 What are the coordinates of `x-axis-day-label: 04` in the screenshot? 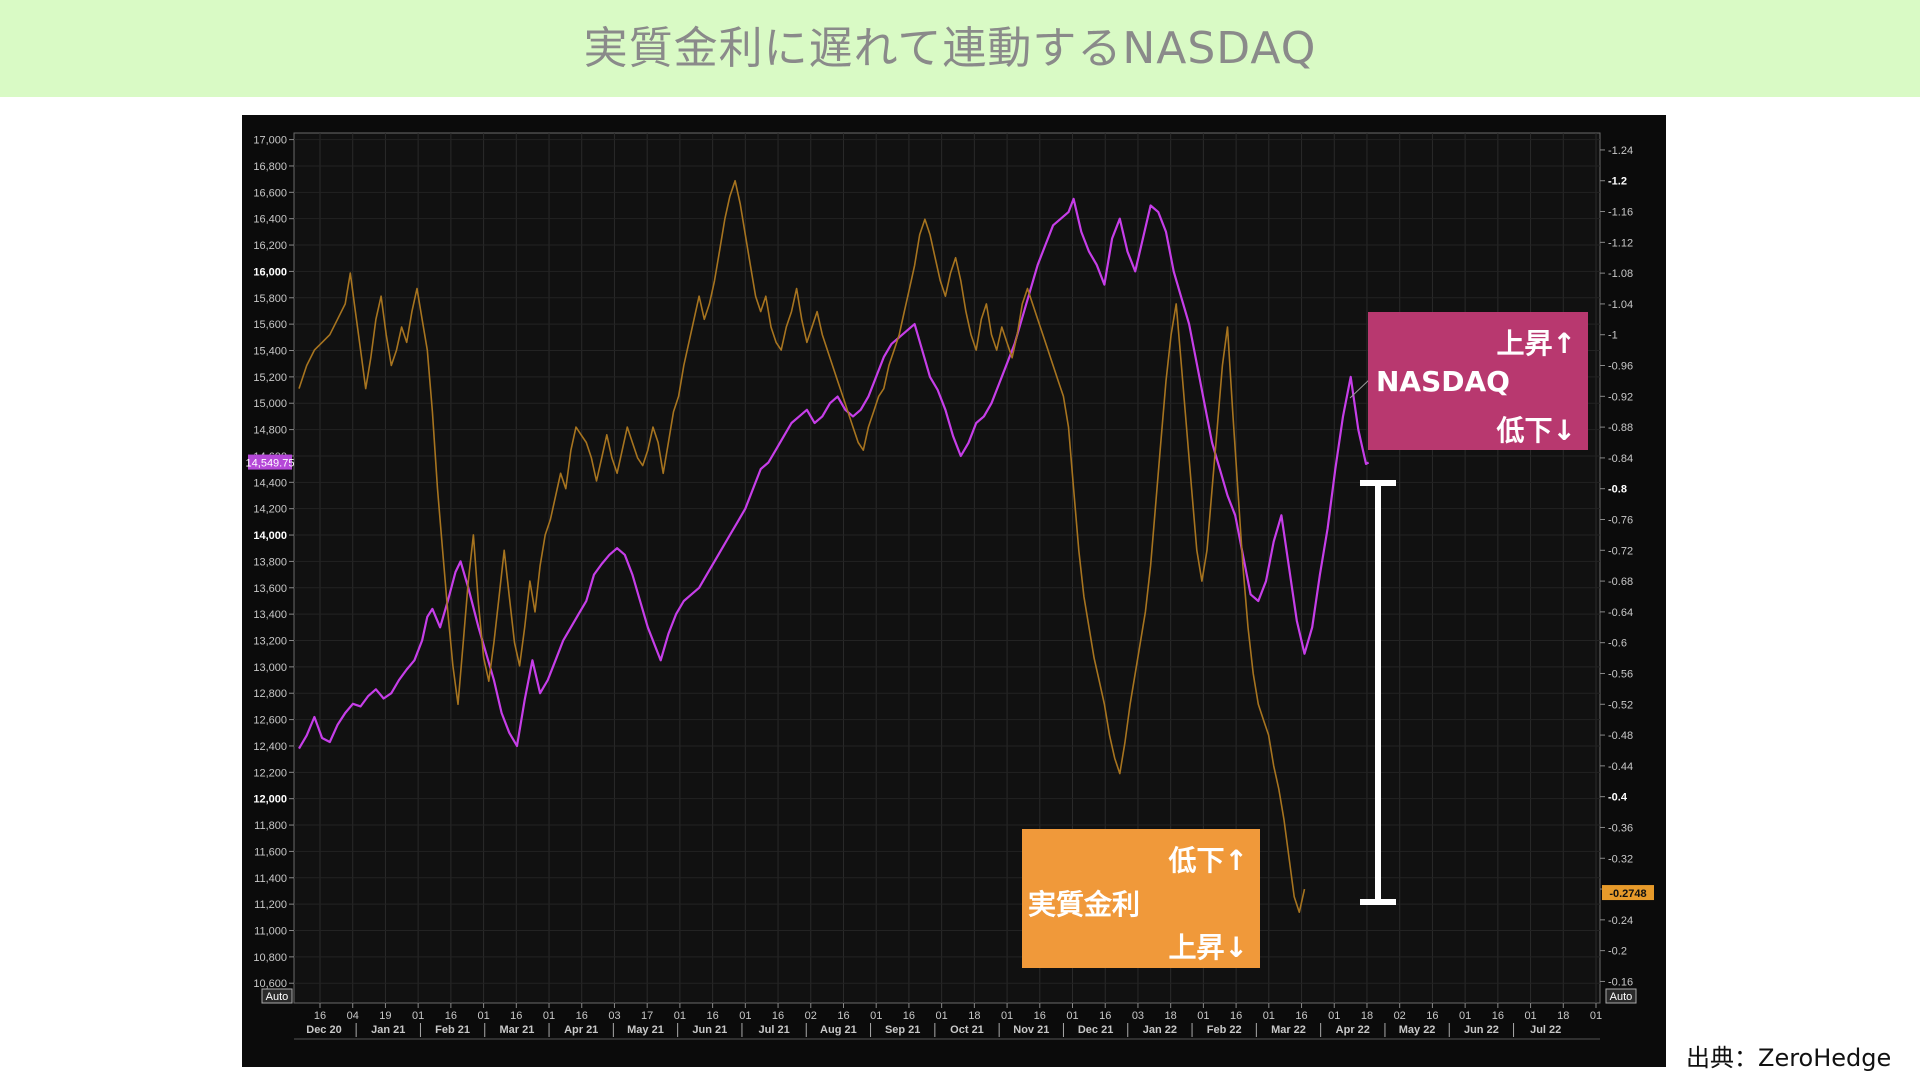 It's located at (353, 1016).